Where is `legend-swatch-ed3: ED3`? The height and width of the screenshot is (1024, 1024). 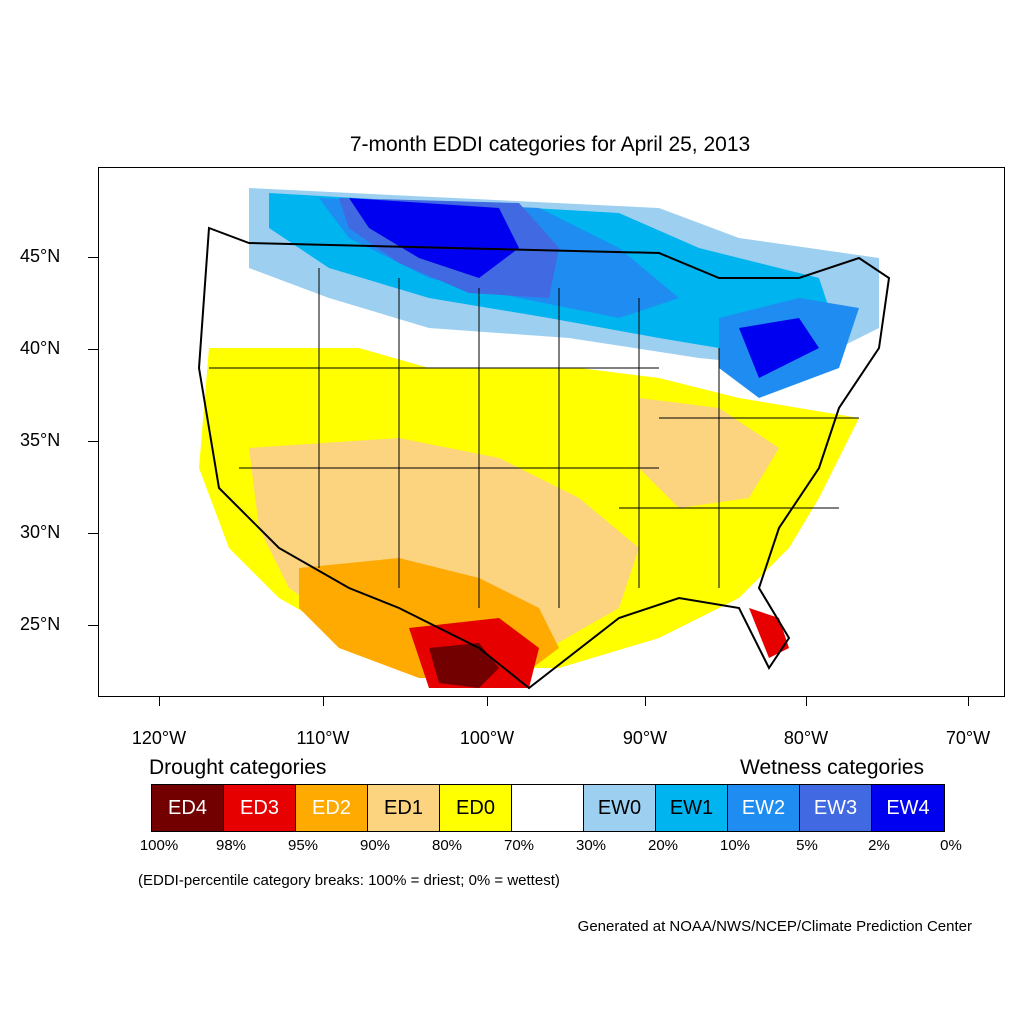
legend-swatch-ed3: ED3 is located at coordinates (260, 808).